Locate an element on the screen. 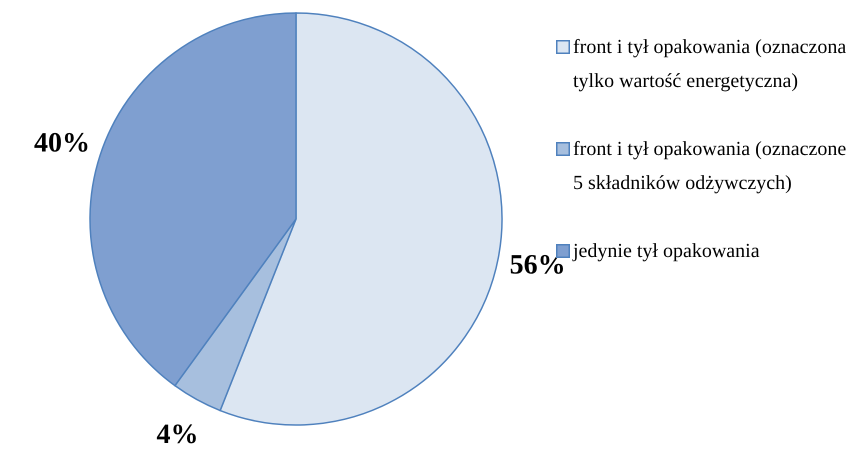 The width and height of the screenshot is (859, 459). data-label: 40% is located at coordinates (62, 142).